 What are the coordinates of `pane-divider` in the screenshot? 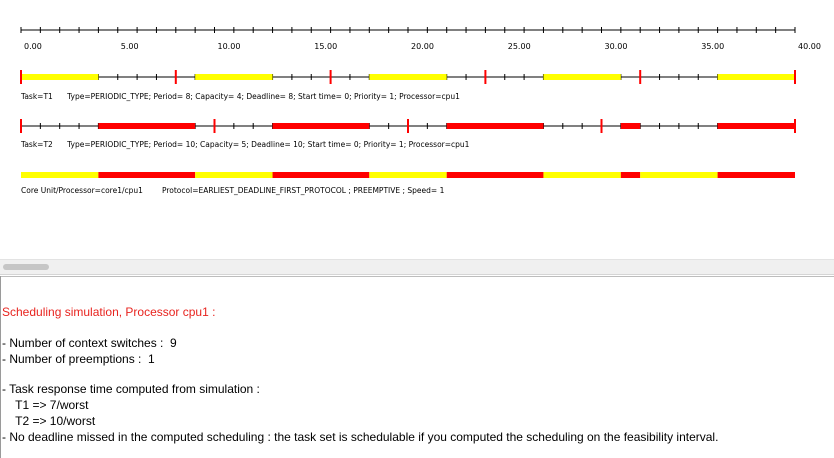 It's located at (417, 276).